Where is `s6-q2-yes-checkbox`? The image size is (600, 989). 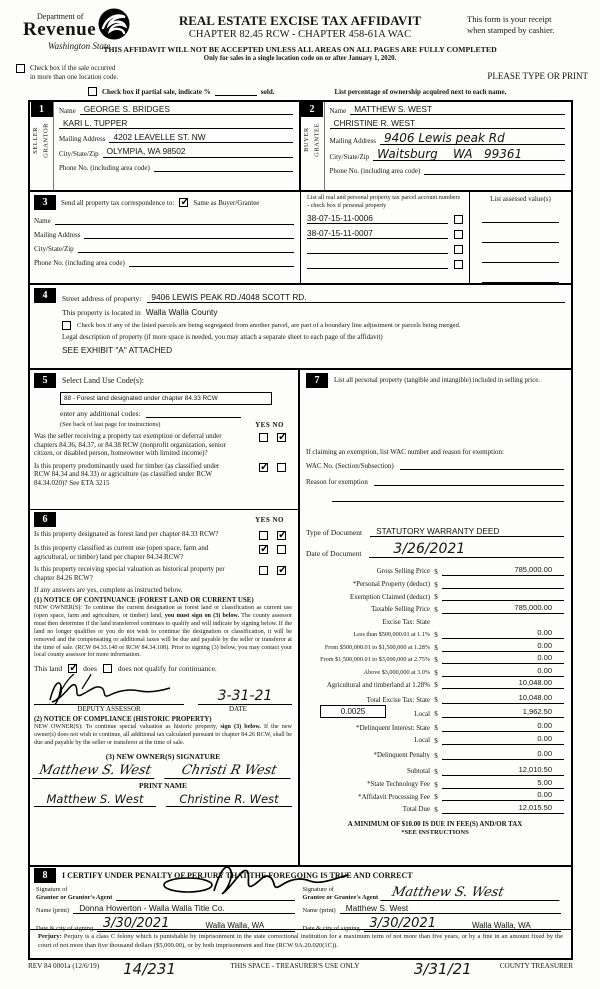 s6-q2-yes-checkbox is located at coordinates (264, 548).